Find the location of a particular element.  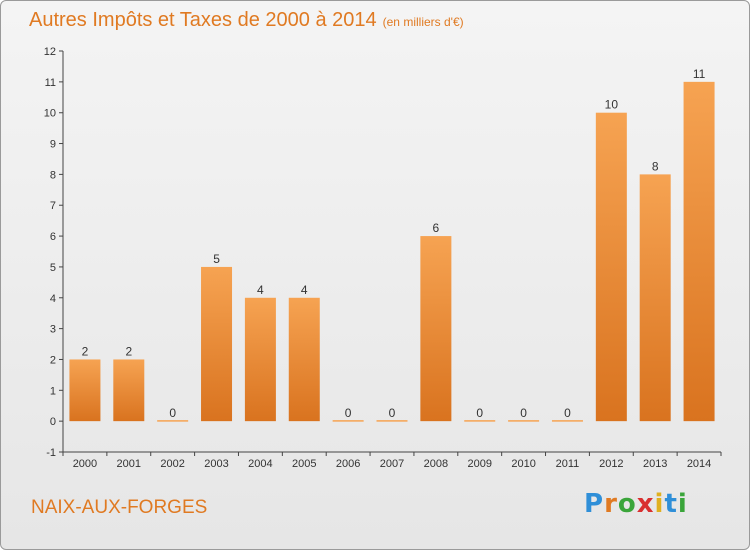

x-tick-label-2012: 2012 is located at coordinates (611, 464).